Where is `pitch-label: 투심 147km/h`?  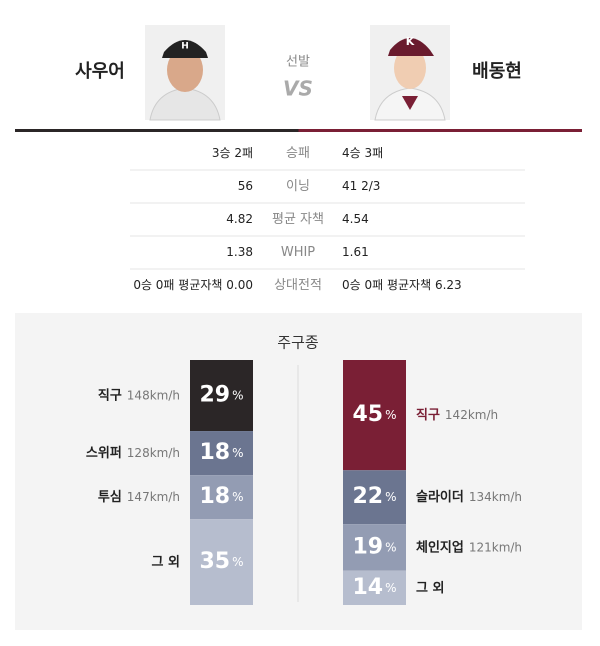 pitch-label: 투심 147km/h is located at coordinates (139, 497).